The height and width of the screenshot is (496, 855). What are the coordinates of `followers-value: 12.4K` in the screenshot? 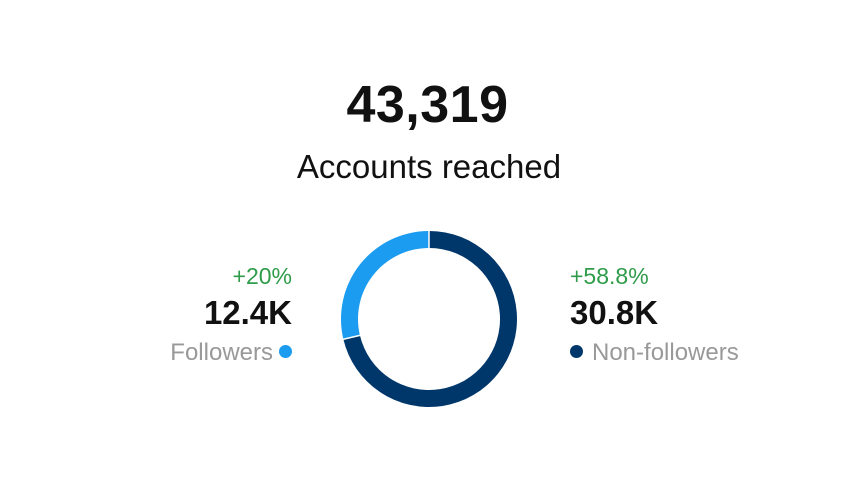 It's located at (247, 312).